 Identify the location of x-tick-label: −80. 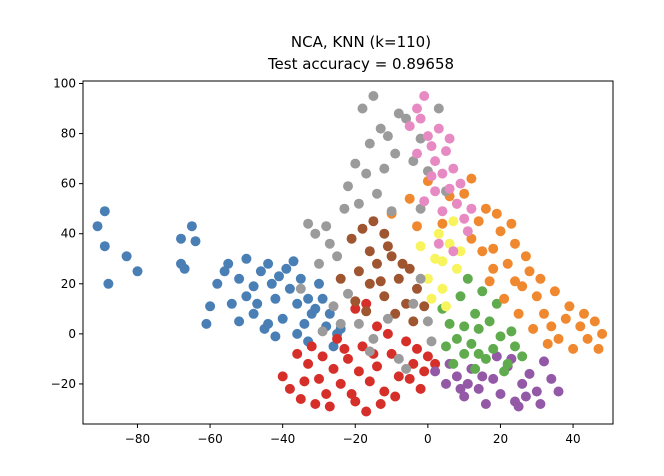
(137, 439).